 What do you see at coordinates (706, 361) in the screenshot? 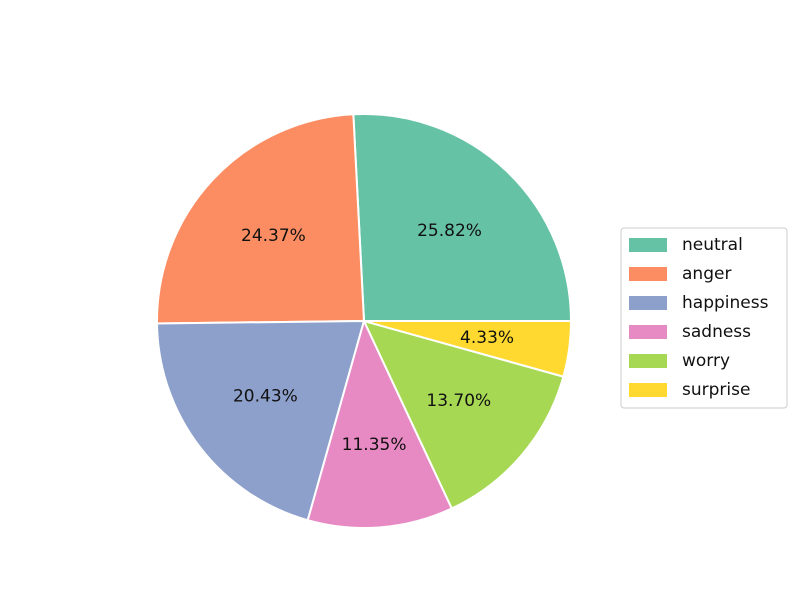
I see `legend-label: worry` at bounding box center [706, 361].